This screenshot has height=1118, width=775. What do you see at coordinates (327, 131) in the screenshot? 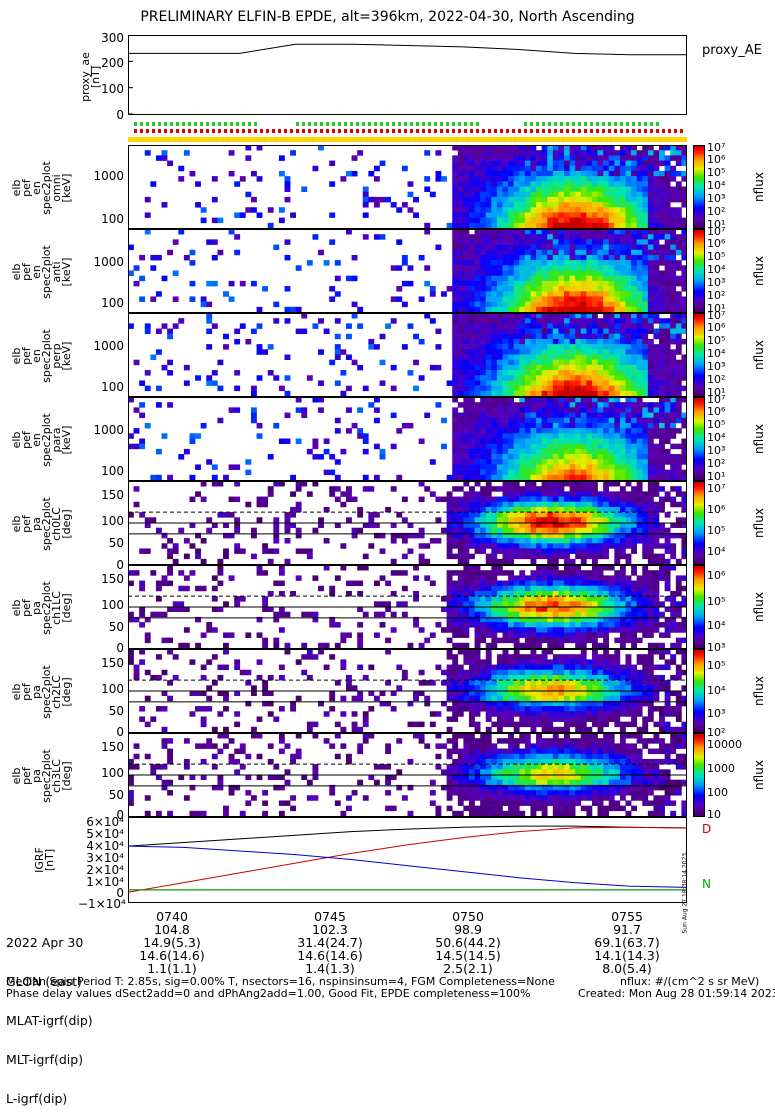
I see `quality-dot-red` at bounding box center [327, 131].